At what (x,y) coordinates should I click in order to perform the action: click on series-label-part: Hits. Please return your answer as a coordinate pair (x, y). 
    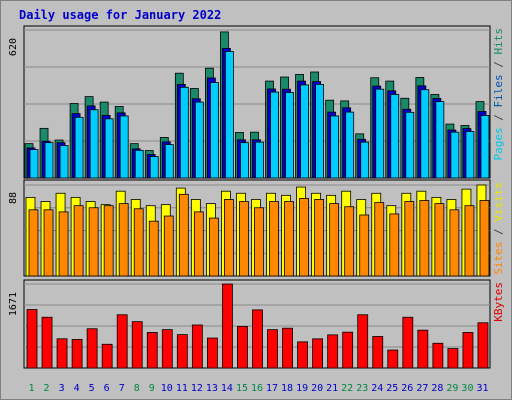
    Looking at the image, I should click on (498, 41).